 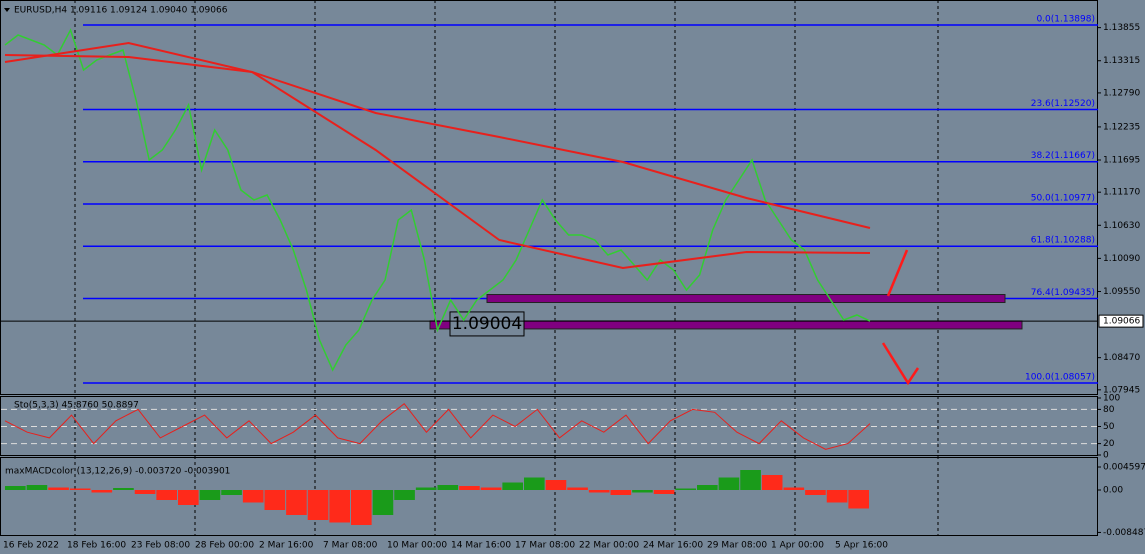 What do you see at coordinates (1111, 399) in the screenshot?
I see `sto-tick-label: 100` at bounding box center [1111, 399].